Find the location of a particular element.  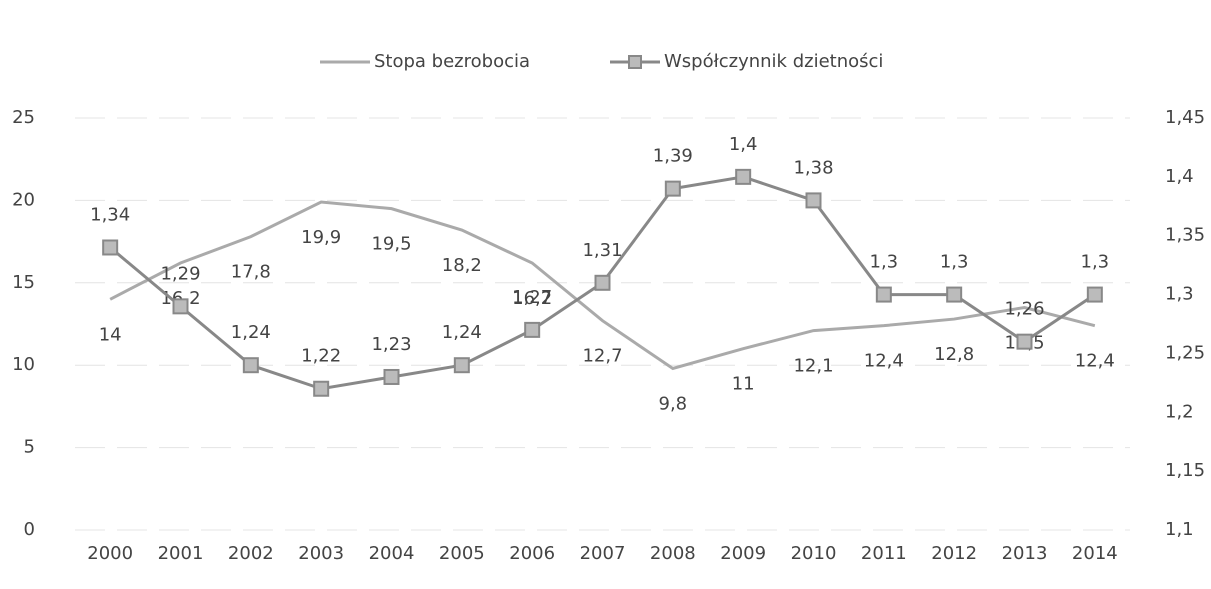

data-label: 1,29 is located at coordinates (180, 273).